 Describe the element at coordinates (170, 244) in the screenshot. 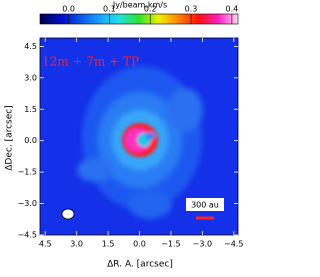

I see `x-tick-label: −1.5` at that location.